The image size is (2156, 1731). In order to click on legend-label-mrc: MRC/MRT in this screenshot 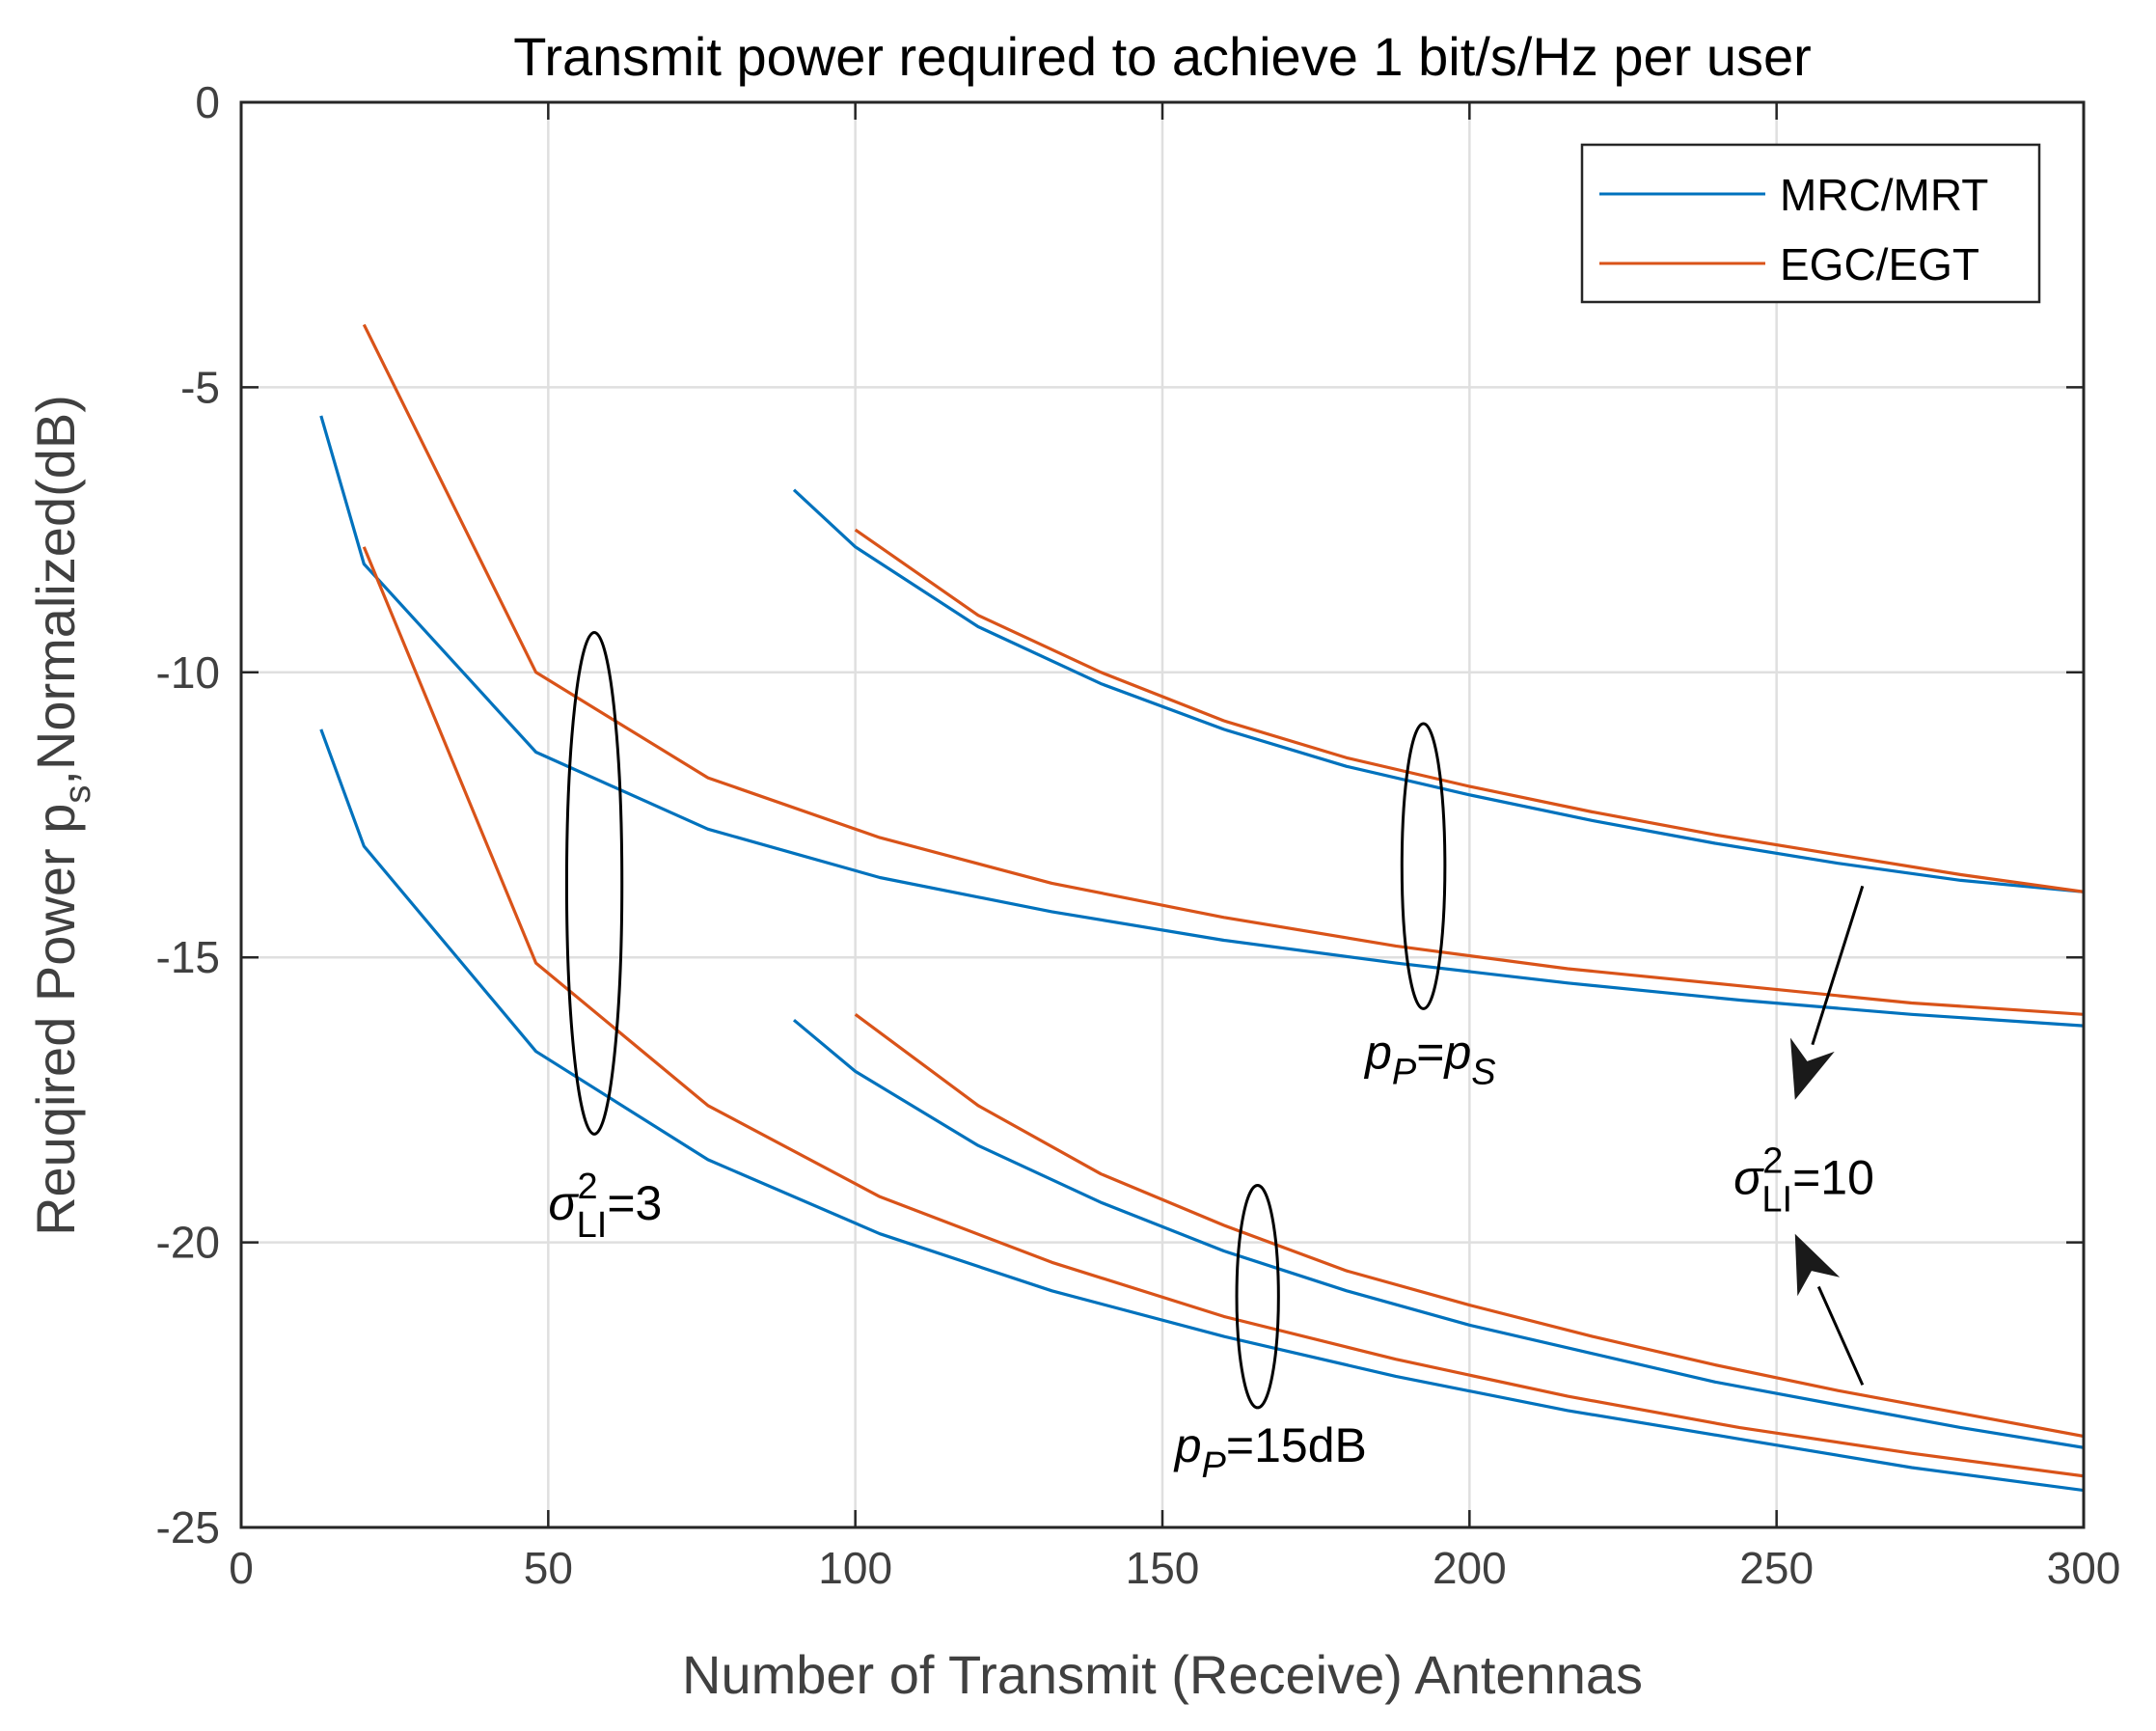, I will do `click(1884, 195)`.